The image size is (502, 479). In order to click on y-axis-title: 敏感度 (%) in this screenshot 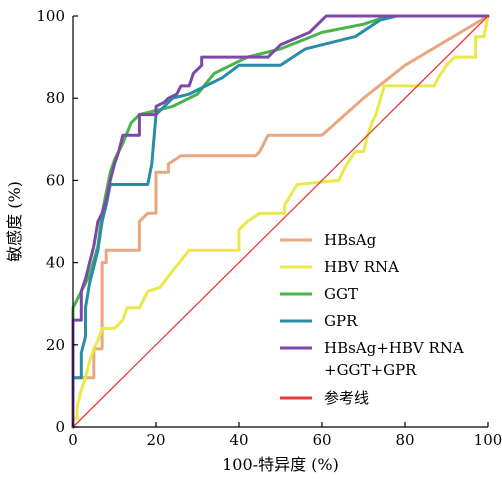, I will do `click(14, 221)`.